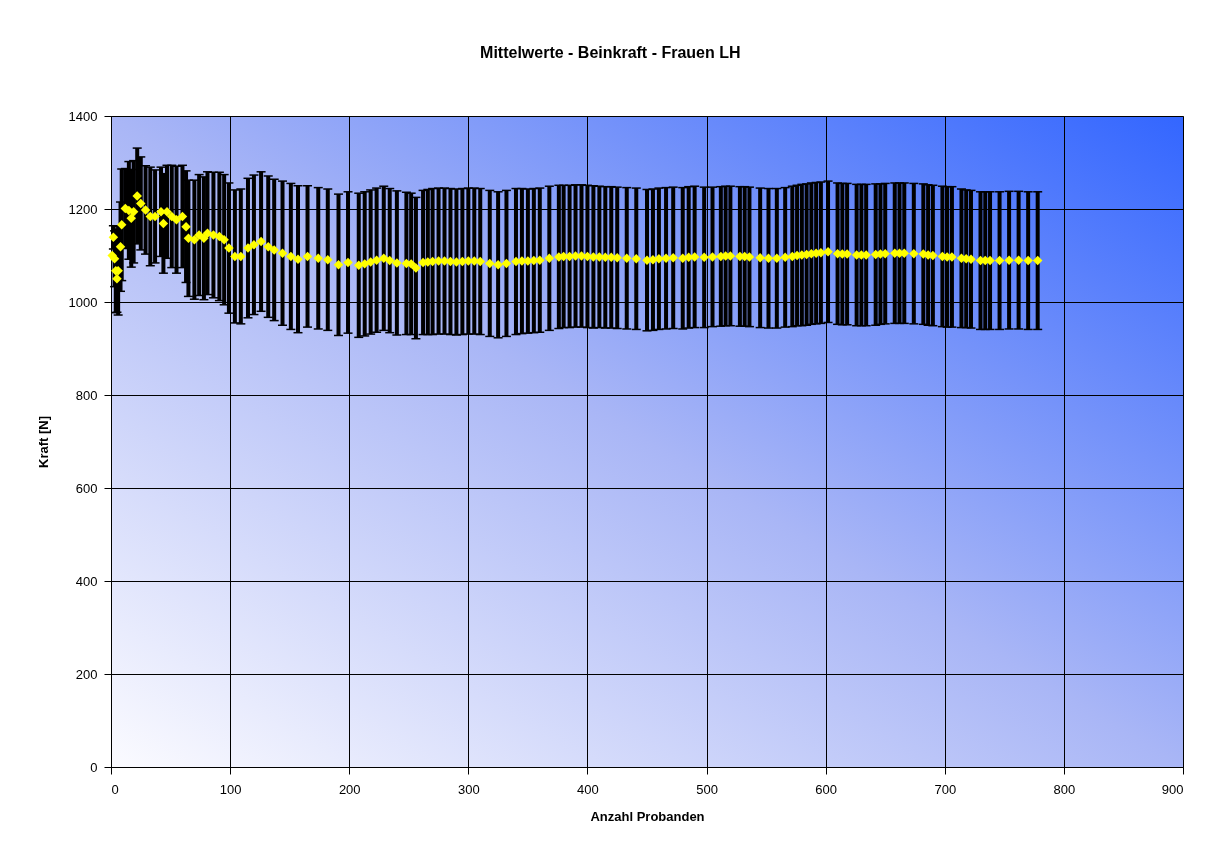 This screenshot has height=854, width=1214. I want to click on y-tick-label: 200, so click(86, 674).